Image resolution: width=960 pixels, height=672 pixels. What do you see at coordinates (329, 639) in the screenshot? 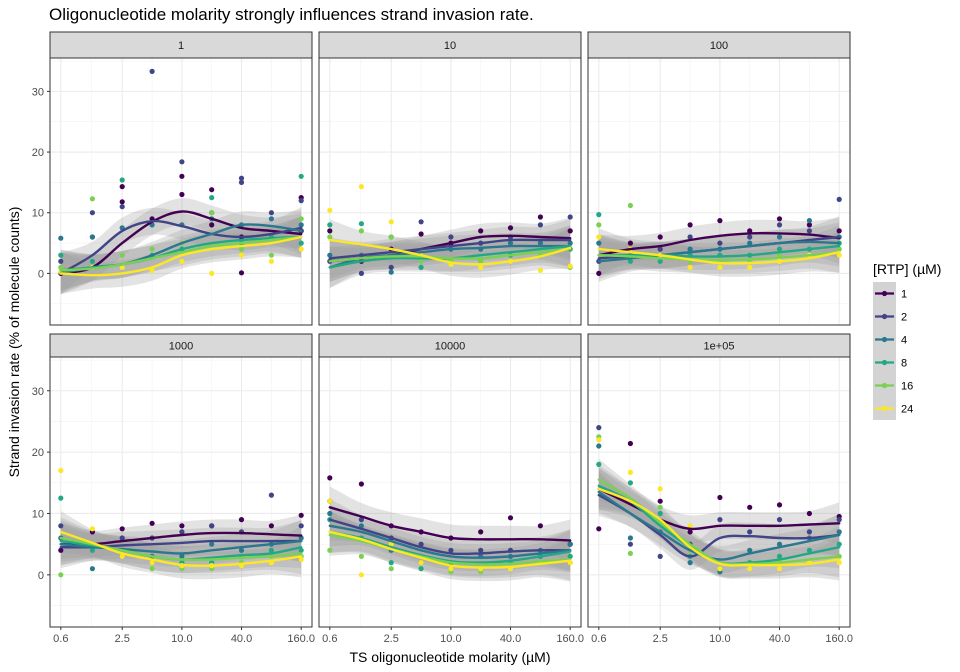
I see `x-tick-label: 0.6` at bounding box center [329, 639].